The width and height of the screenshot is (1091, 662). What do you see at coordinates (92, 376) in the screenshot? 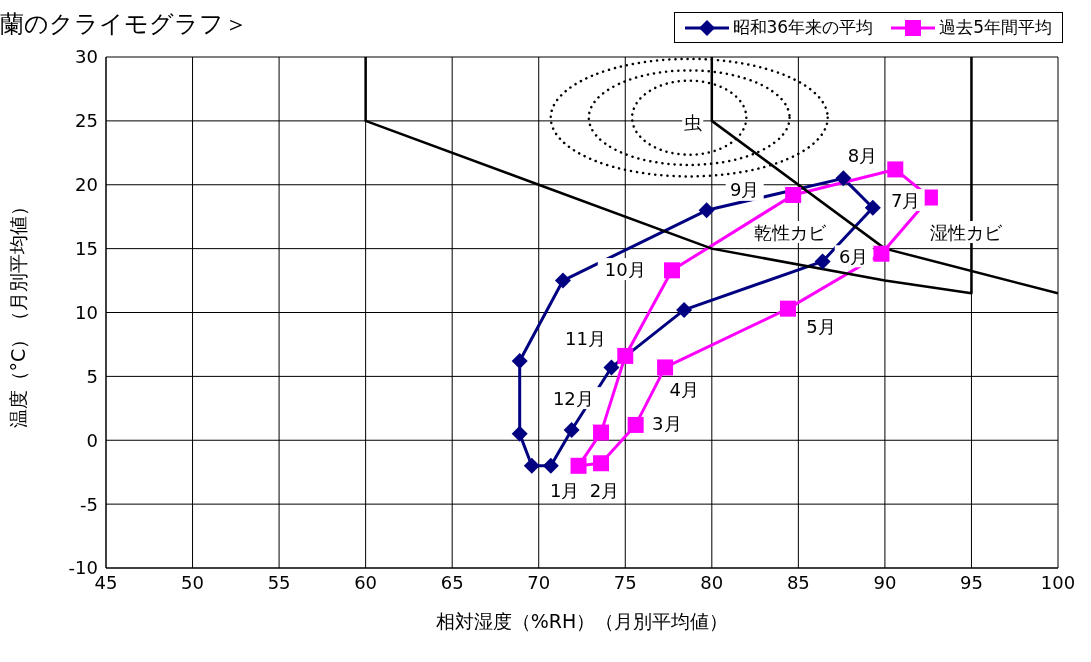
I see `y-tick-label: 5` at bounding box center [92, 376].